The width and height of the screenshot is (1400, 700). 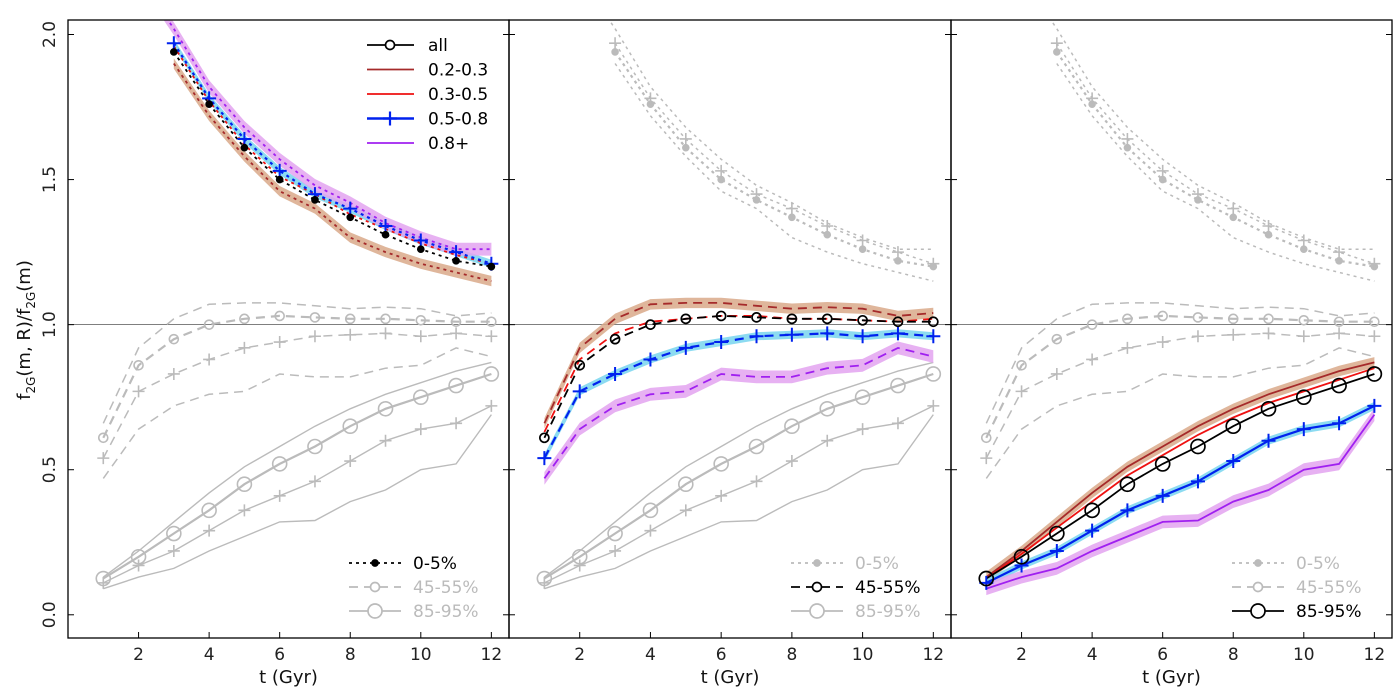 What do you see at coordinates (50, 469) in the screenshot?
I see `y-tick-label: 0.5` at bounding box center [50, 469].